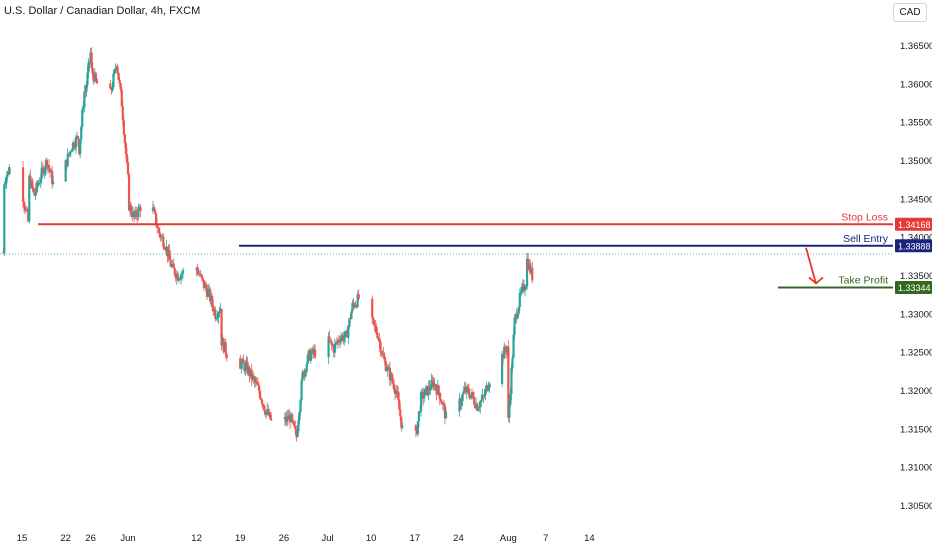  I want to click on y-tick-label: 1.34500, so click(916, 199).